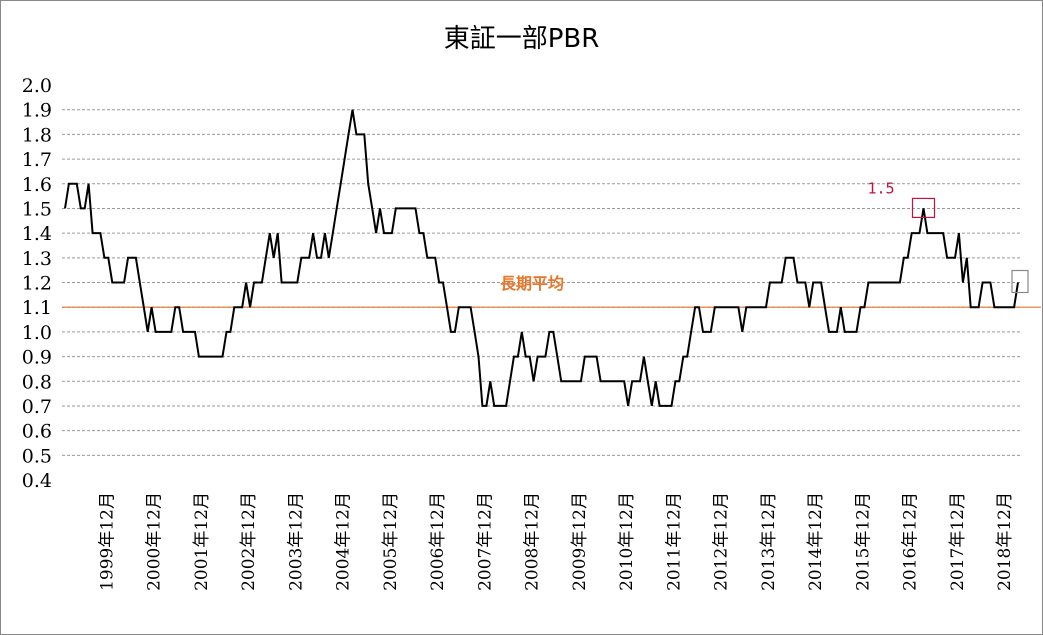 The width and height of the screenshot is (1043, 635). What do you see at coordinates (863, 541) in the screenshot?
I see `x-tick-label: 2015年12月` at bounding box center [863, 541].